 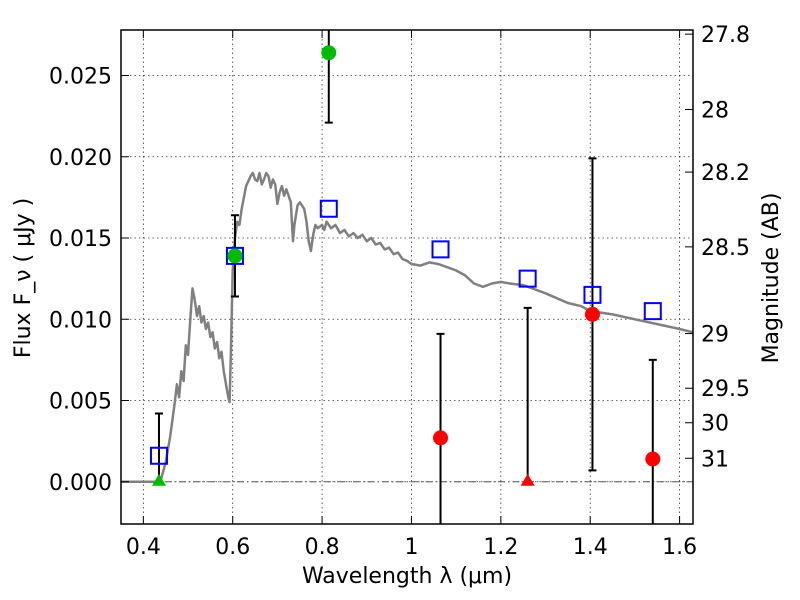 What do you see at coordinates (232, 547) in the screenshot?
I see `x-tick-label: 0.6` at bounding box center [232, 547].